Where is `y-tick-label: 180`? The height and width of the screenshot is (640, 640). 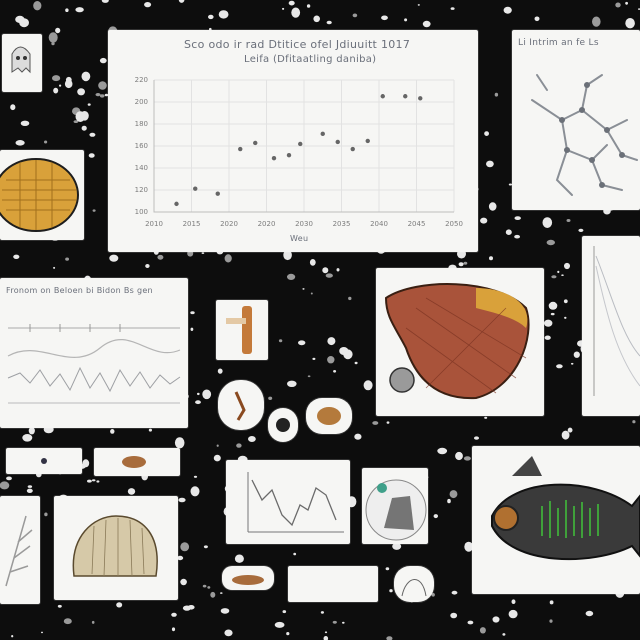
y-tick-label: 180 is located at coordinates (141, 124).